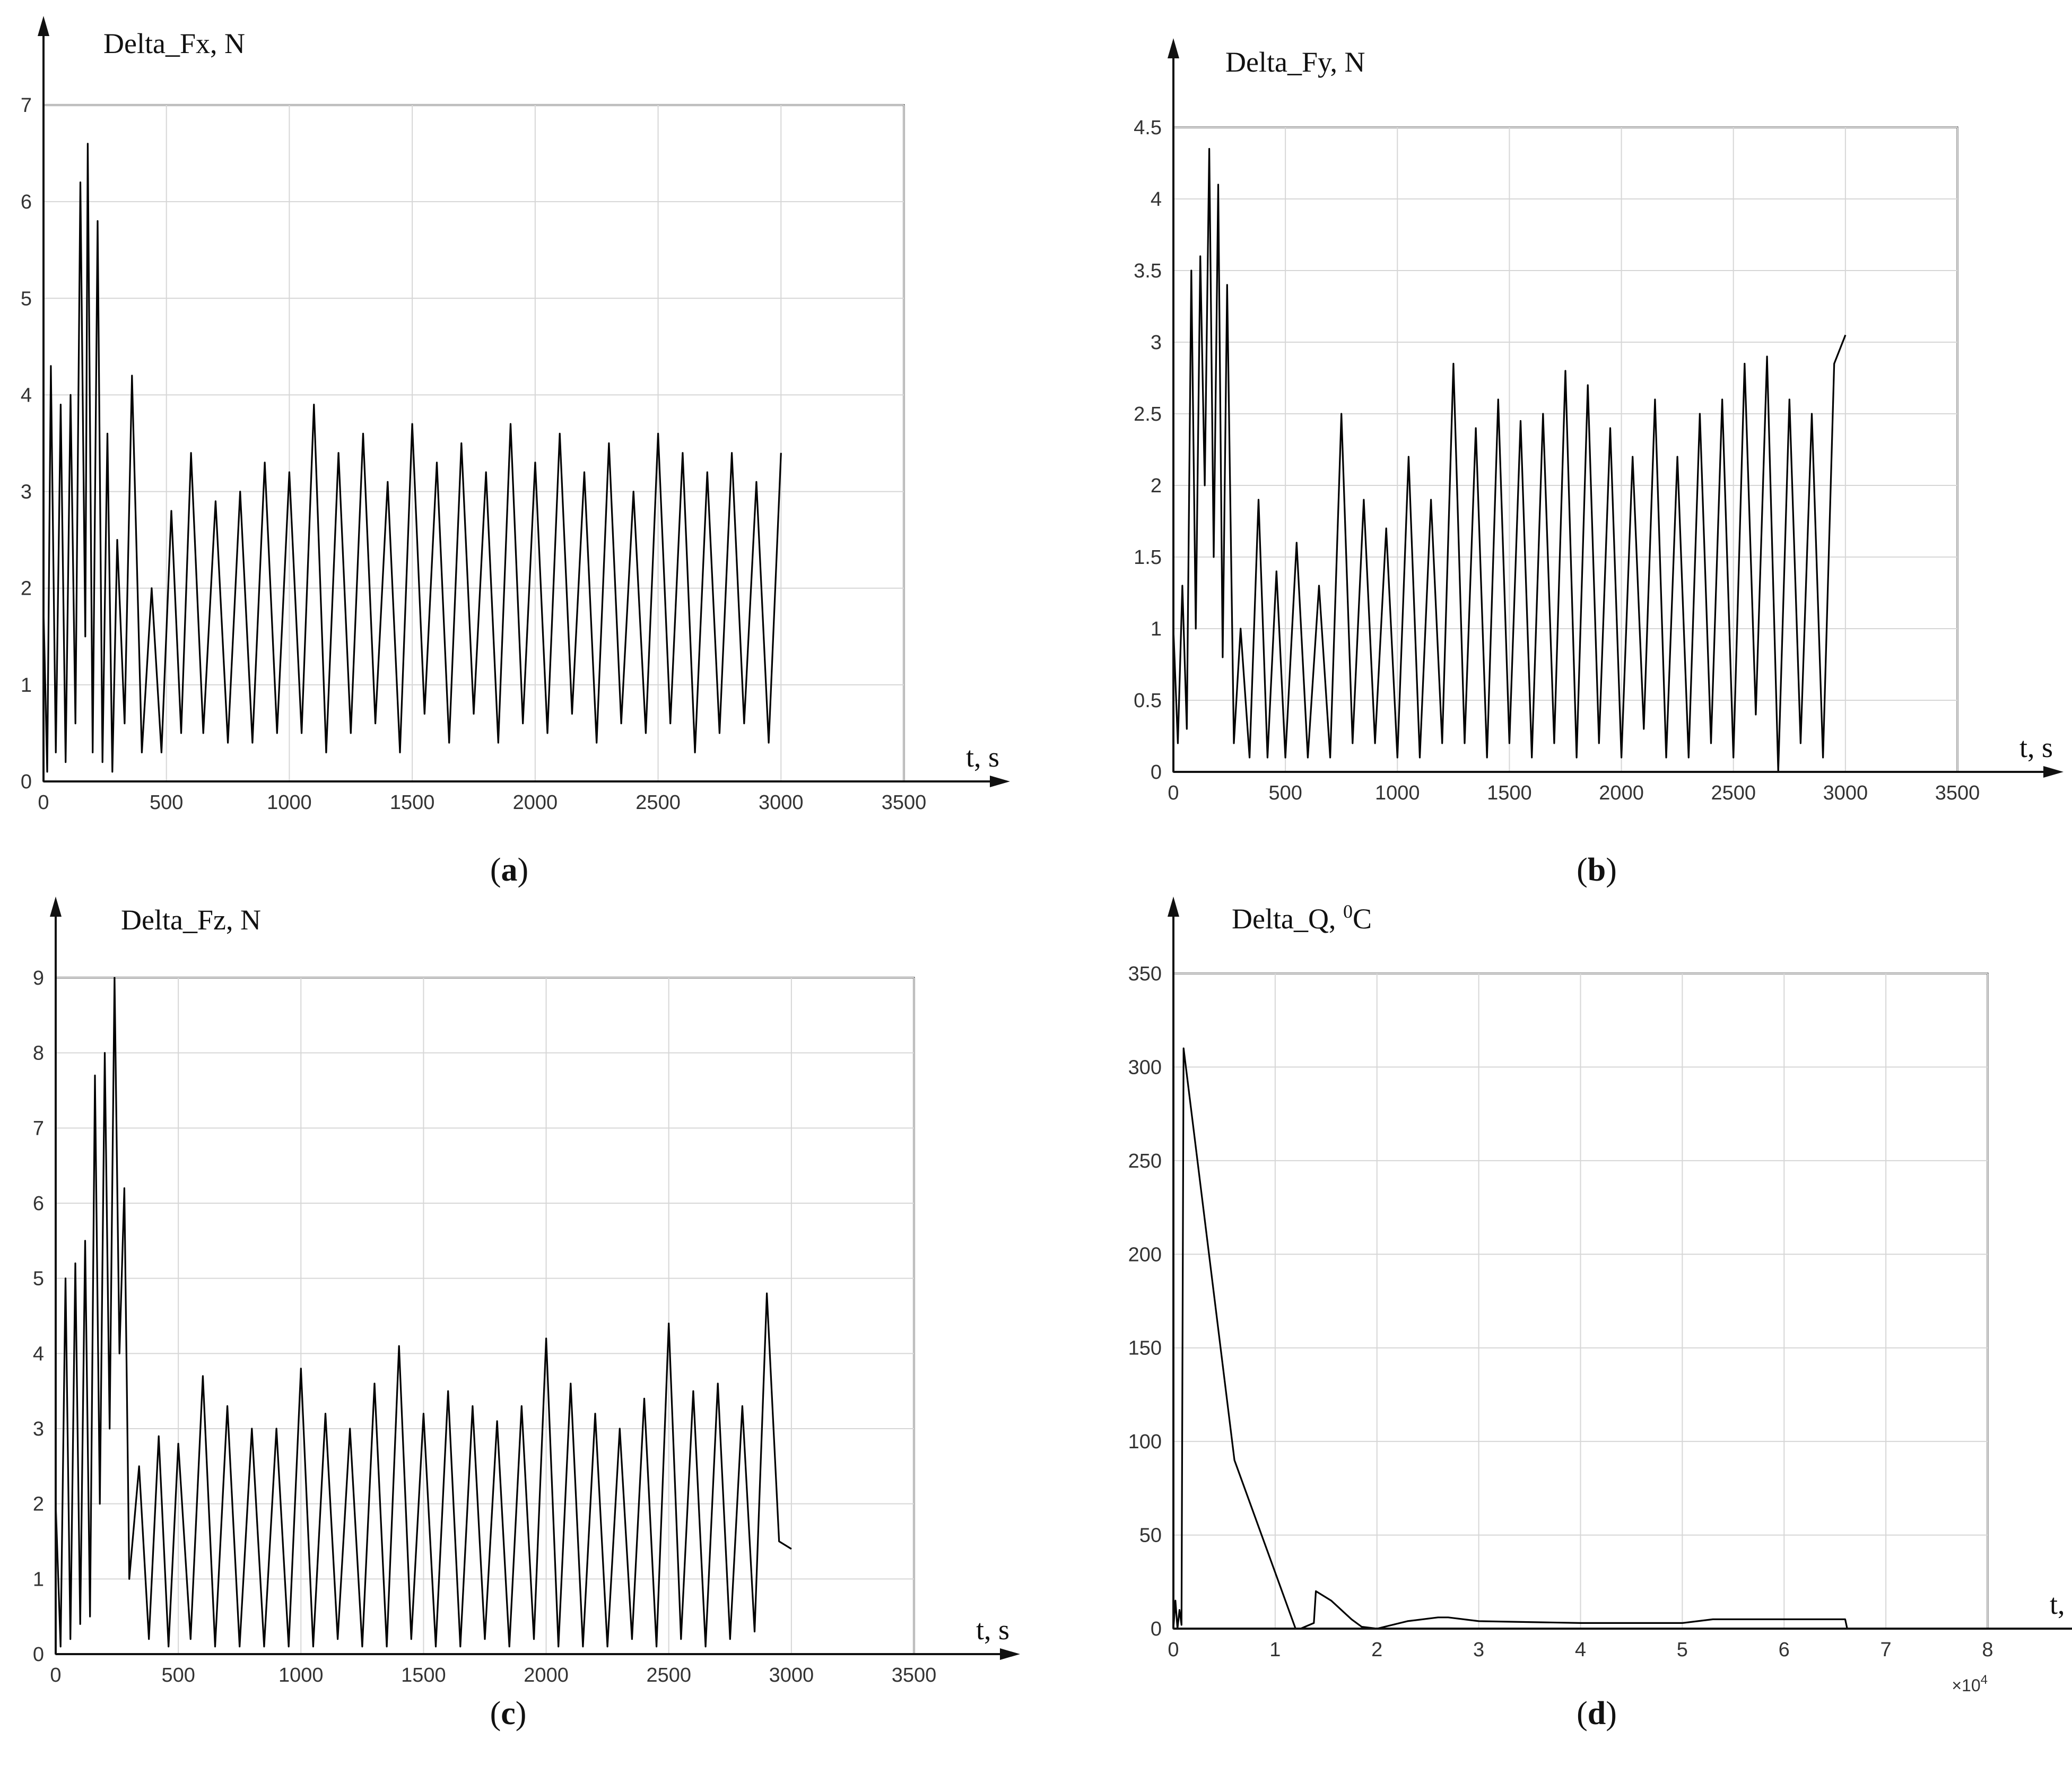 This screenshot has height=1774, width=2072. What do you see at coordinates (1478, 1650) in the screenshot?
I see `x-tick-label: 3` at bounding box center [1478, 1650].